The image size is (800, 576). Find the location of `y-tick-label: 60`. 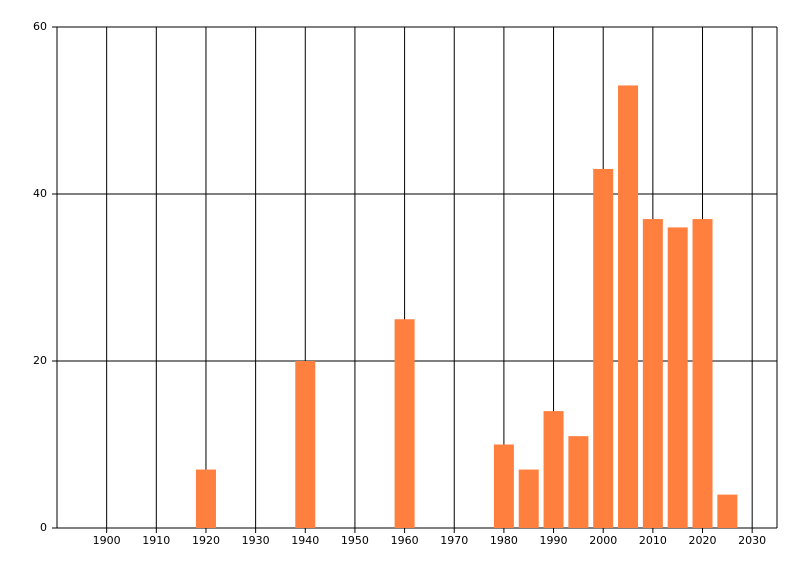

y-tick-label: 60 is located at coordinates (40, 26).